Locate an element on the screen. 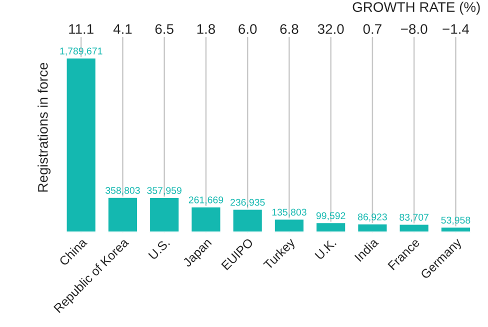 The image size is (488, 327). data-label: 99,592 is located at coordinates (331, 216).